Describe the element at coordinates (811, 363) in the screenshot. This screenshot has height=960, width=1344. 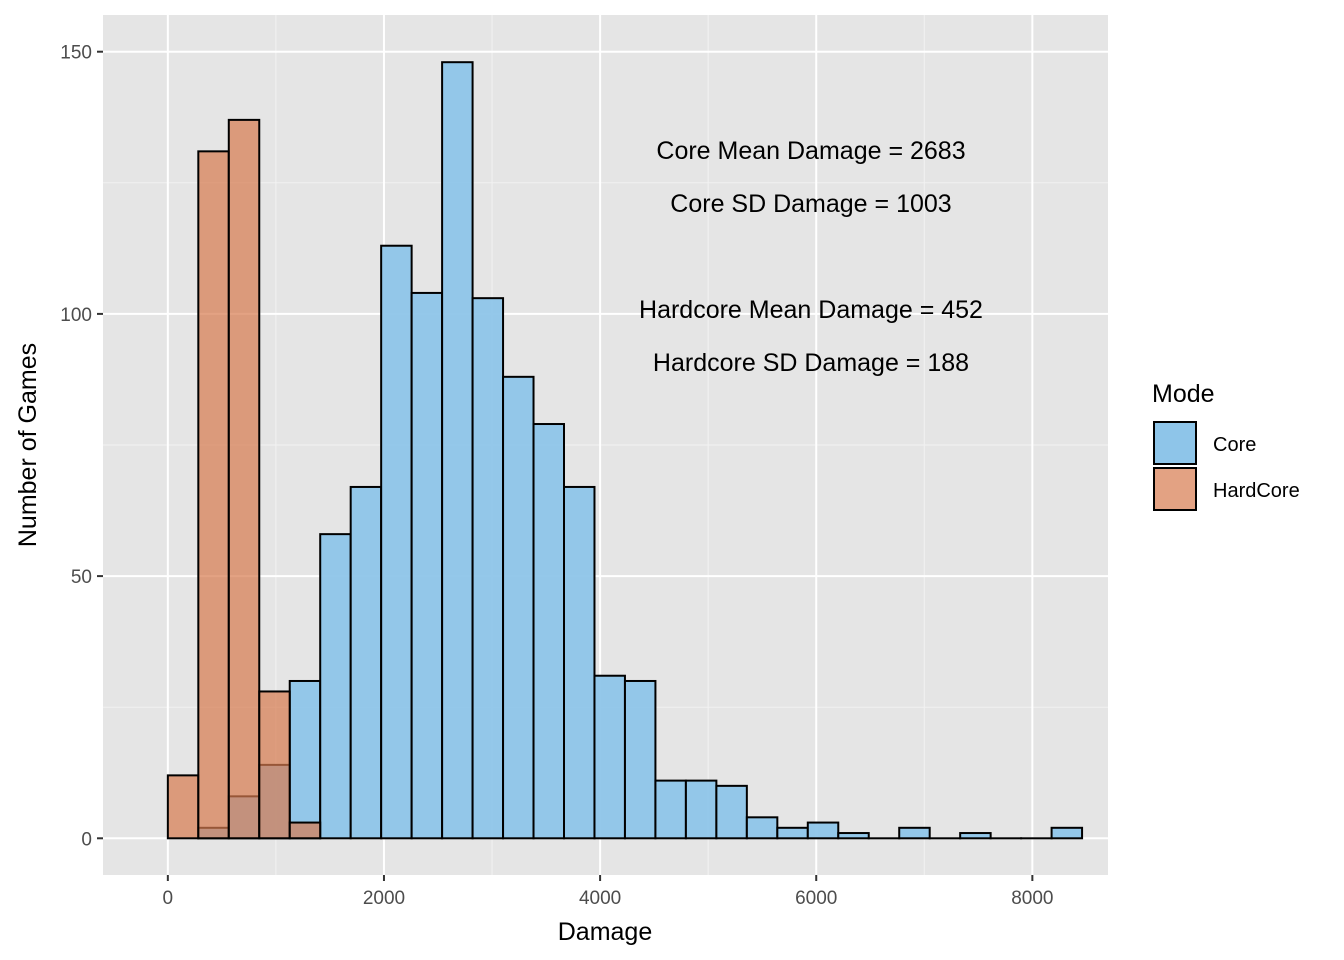
I see `annotation-hardcore-sd: Hardcore SD Damage = 188` at that location.